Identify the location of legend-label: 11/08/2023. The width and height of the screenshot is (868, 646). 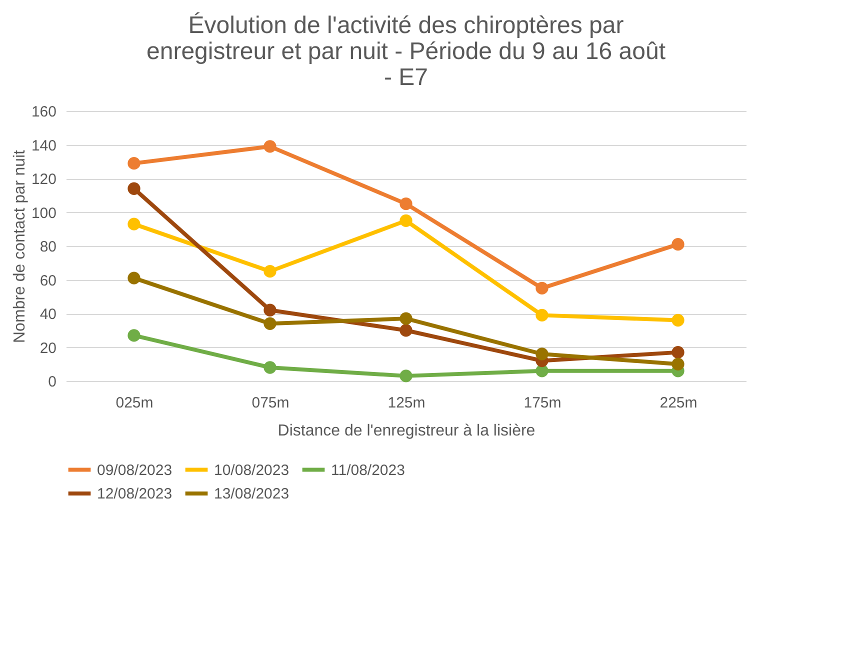
(368, 470).